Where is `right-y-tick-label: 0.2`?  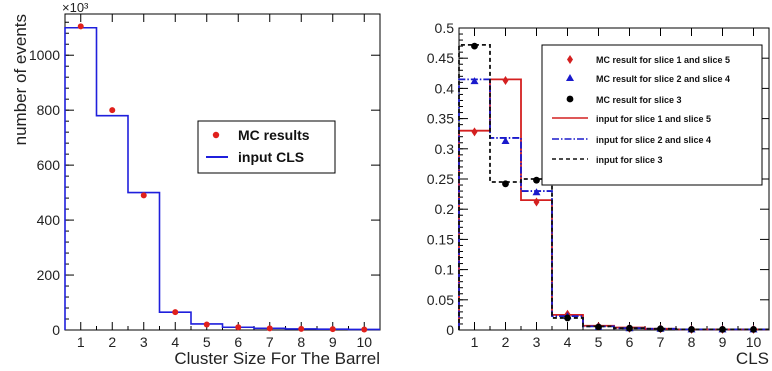
right-y-tick-label: 0.2 is located at coordinates (445, 209).